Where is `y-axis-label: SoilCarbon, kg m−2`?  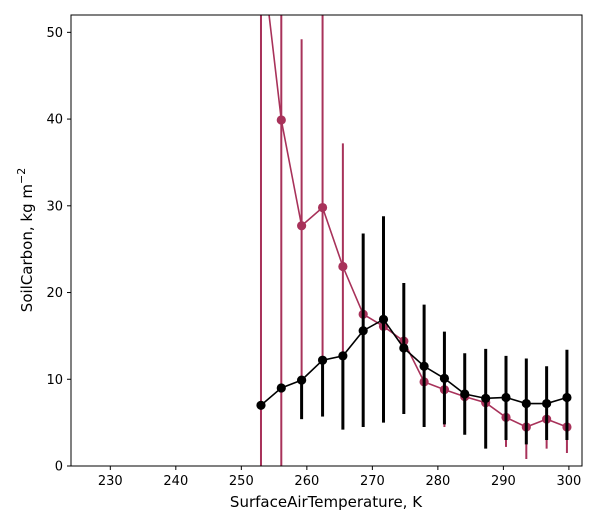 y-axis-label: SoilCarbon, kg m−2 is located at coordinates (25, 240).